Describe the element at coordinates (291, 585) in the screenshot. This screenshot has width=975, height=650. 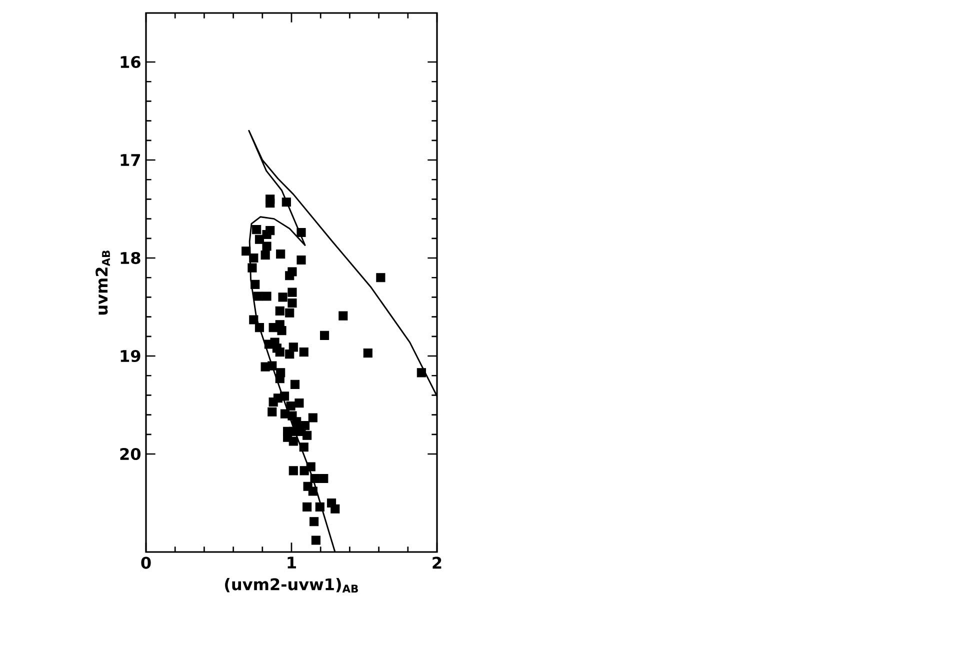
I see `x-axis-title: (uvm2-uvw1)$_{AB}$` at that location.